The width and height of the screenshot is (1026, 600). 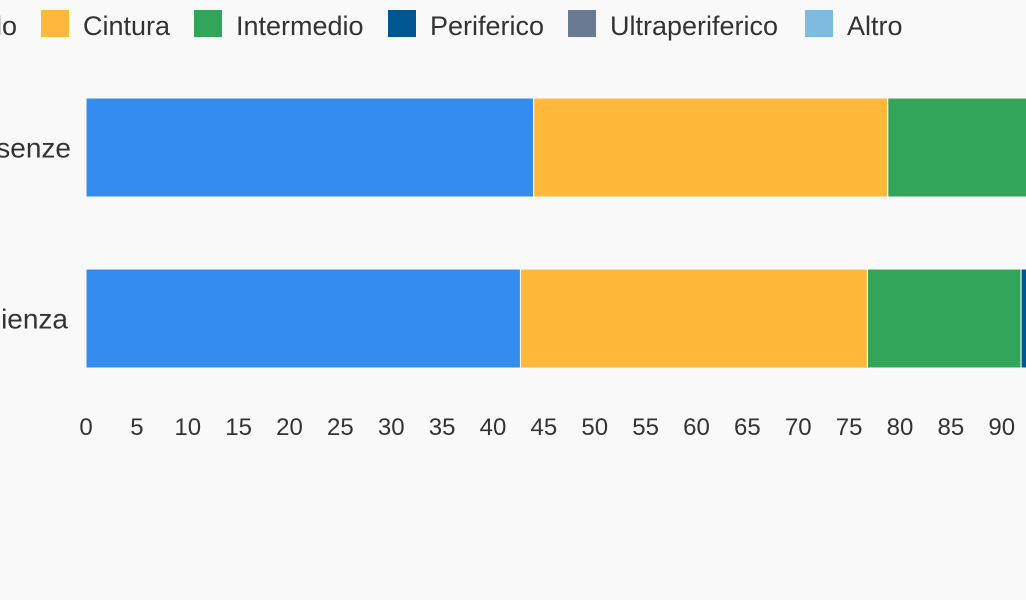 What do you see at coordinates (187, 427) in the screenshot?
I see `x-tick-label-10: 10` at bounding box center [187, 427].